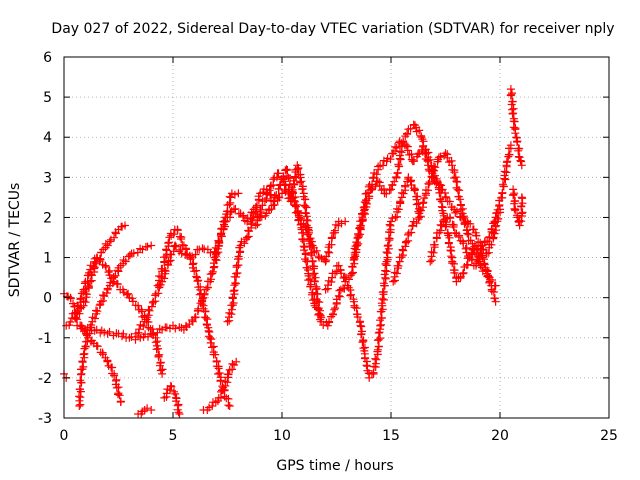  I want to click on y-tick-label: 3, so click(47, 178).